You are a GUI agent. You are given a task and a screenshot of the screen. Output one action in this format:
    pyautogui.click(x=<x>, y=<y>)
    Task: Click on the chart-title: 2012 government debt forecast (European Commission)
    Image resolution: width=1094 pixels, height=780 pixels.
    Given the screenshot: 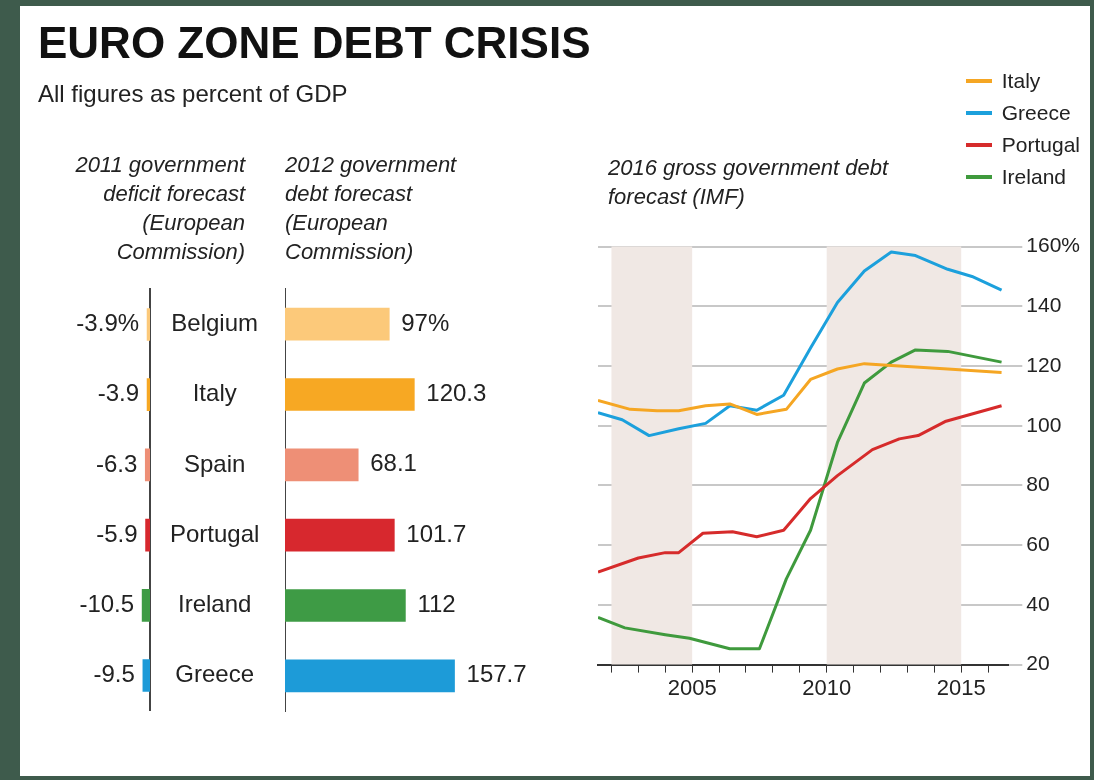 What is the action you would take?
    pyautogui.click(x=371, y=208)
    